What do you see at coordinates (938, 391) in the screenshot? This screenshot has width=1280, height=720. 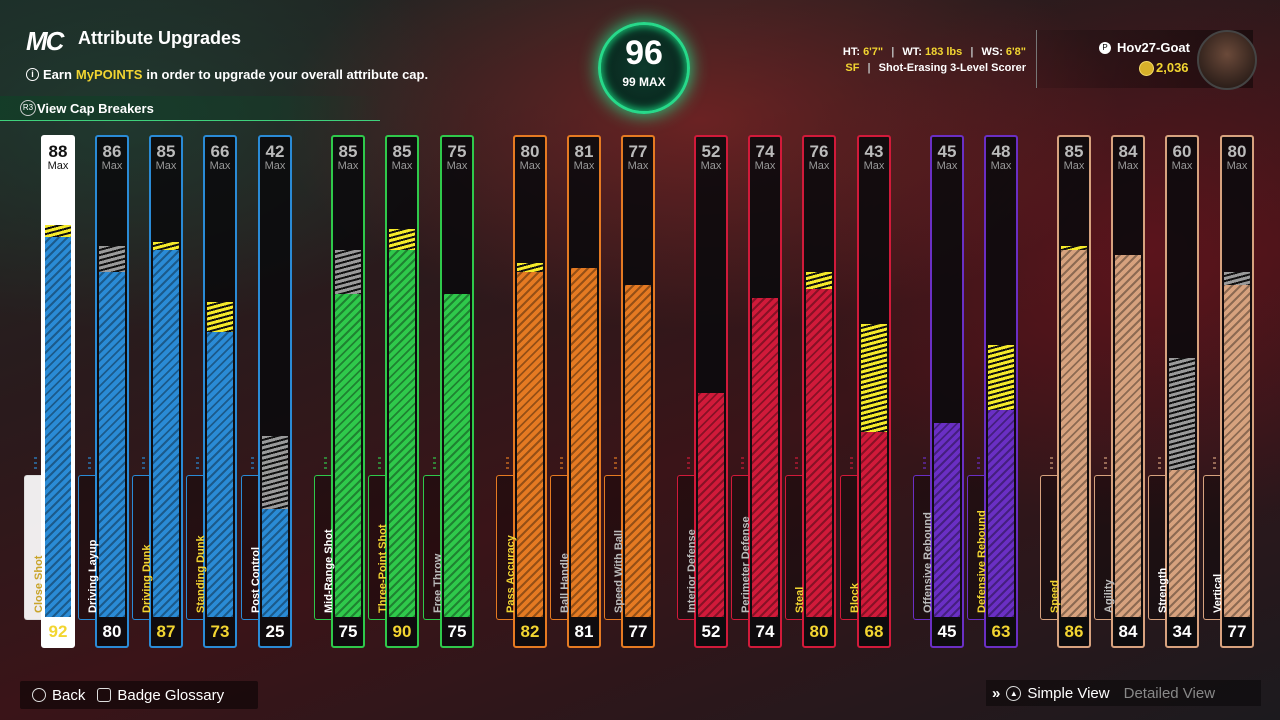 I see `attribute-offensive-rebound: 45 Max 45 Offensive Rebound` at bounding box center [938, 391].